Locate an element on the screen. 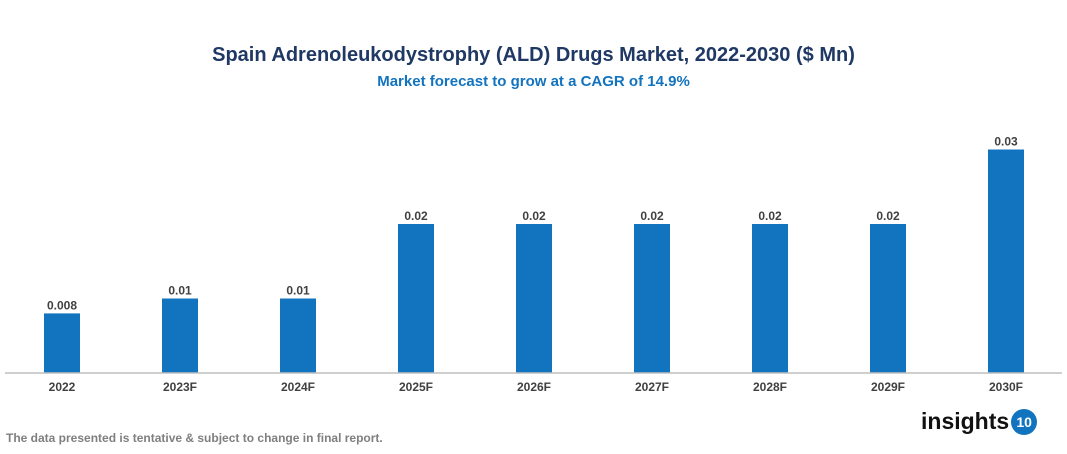 Image resolution: width=1067 pixels, height=454 pixels. bar-2030F is located at coordinates (1006, 261).